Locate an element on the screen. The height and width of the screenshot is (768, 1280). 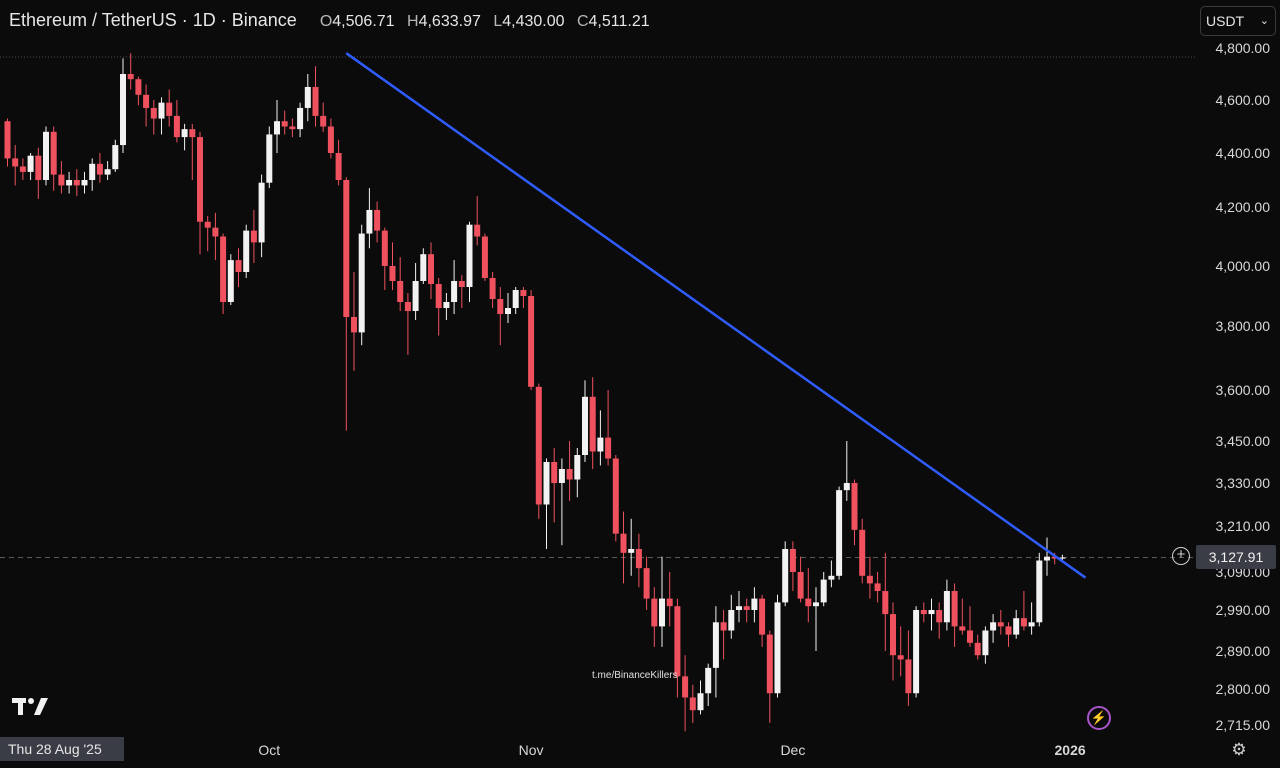
high-value: 4,633.97 is located at coordinates (449, 21).